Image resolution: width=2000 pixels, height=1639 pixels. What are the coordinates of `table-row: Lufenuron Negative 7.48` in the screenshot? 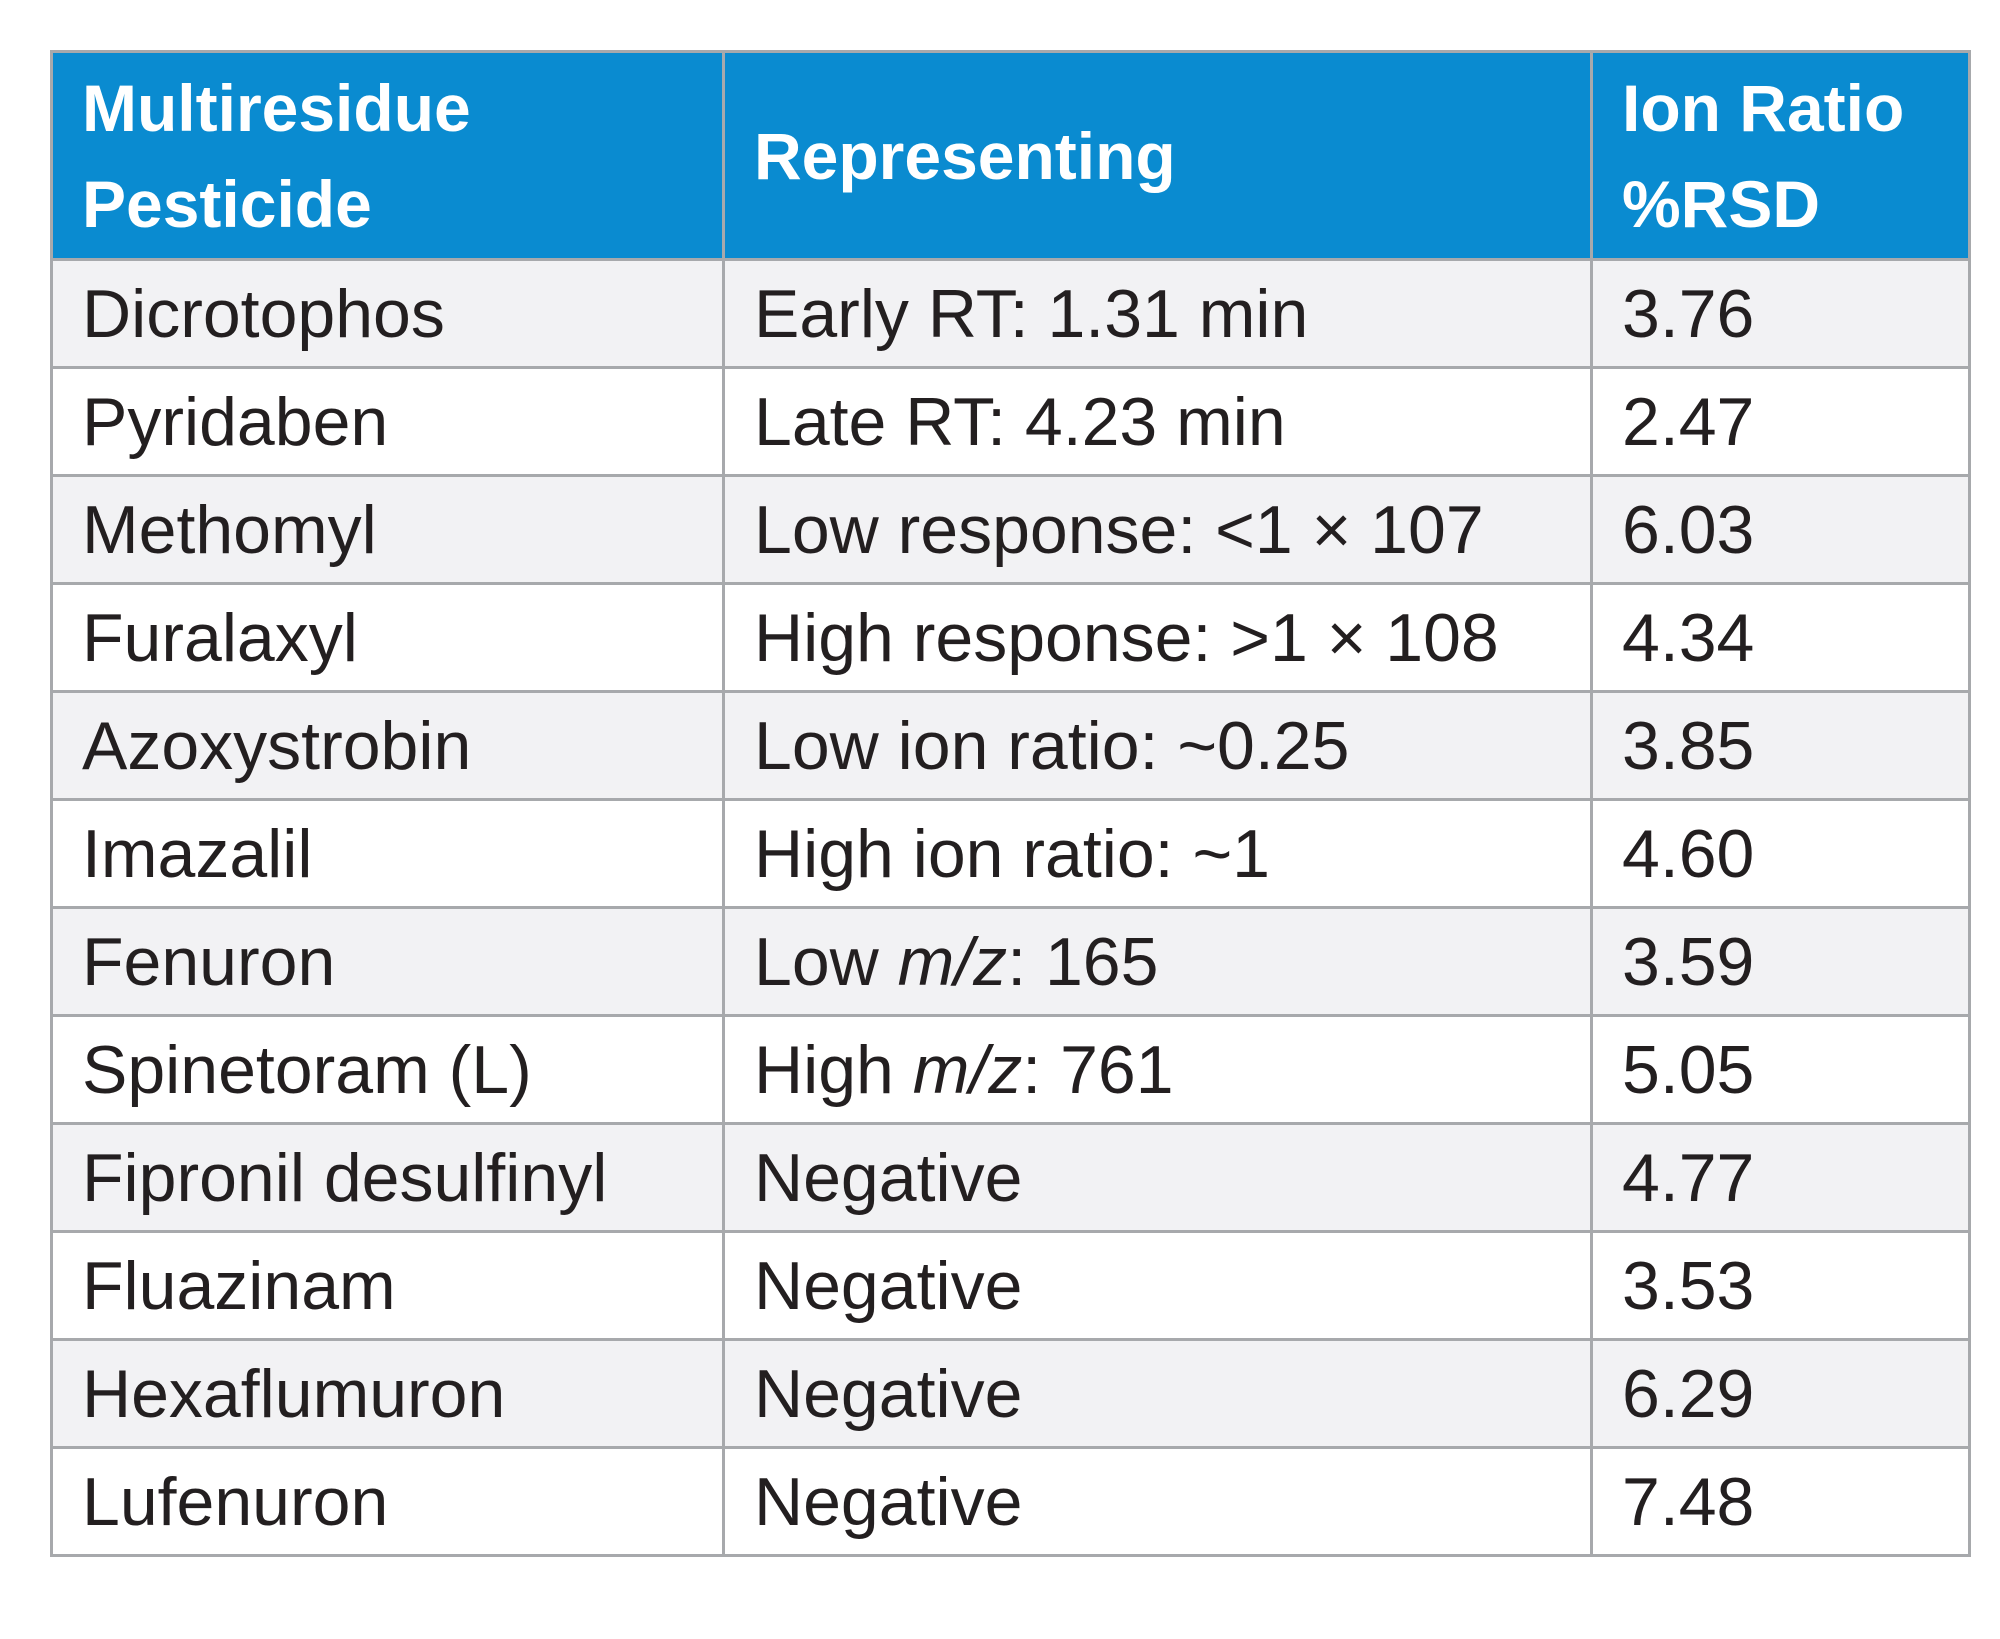 It's located at (1010, 1501).